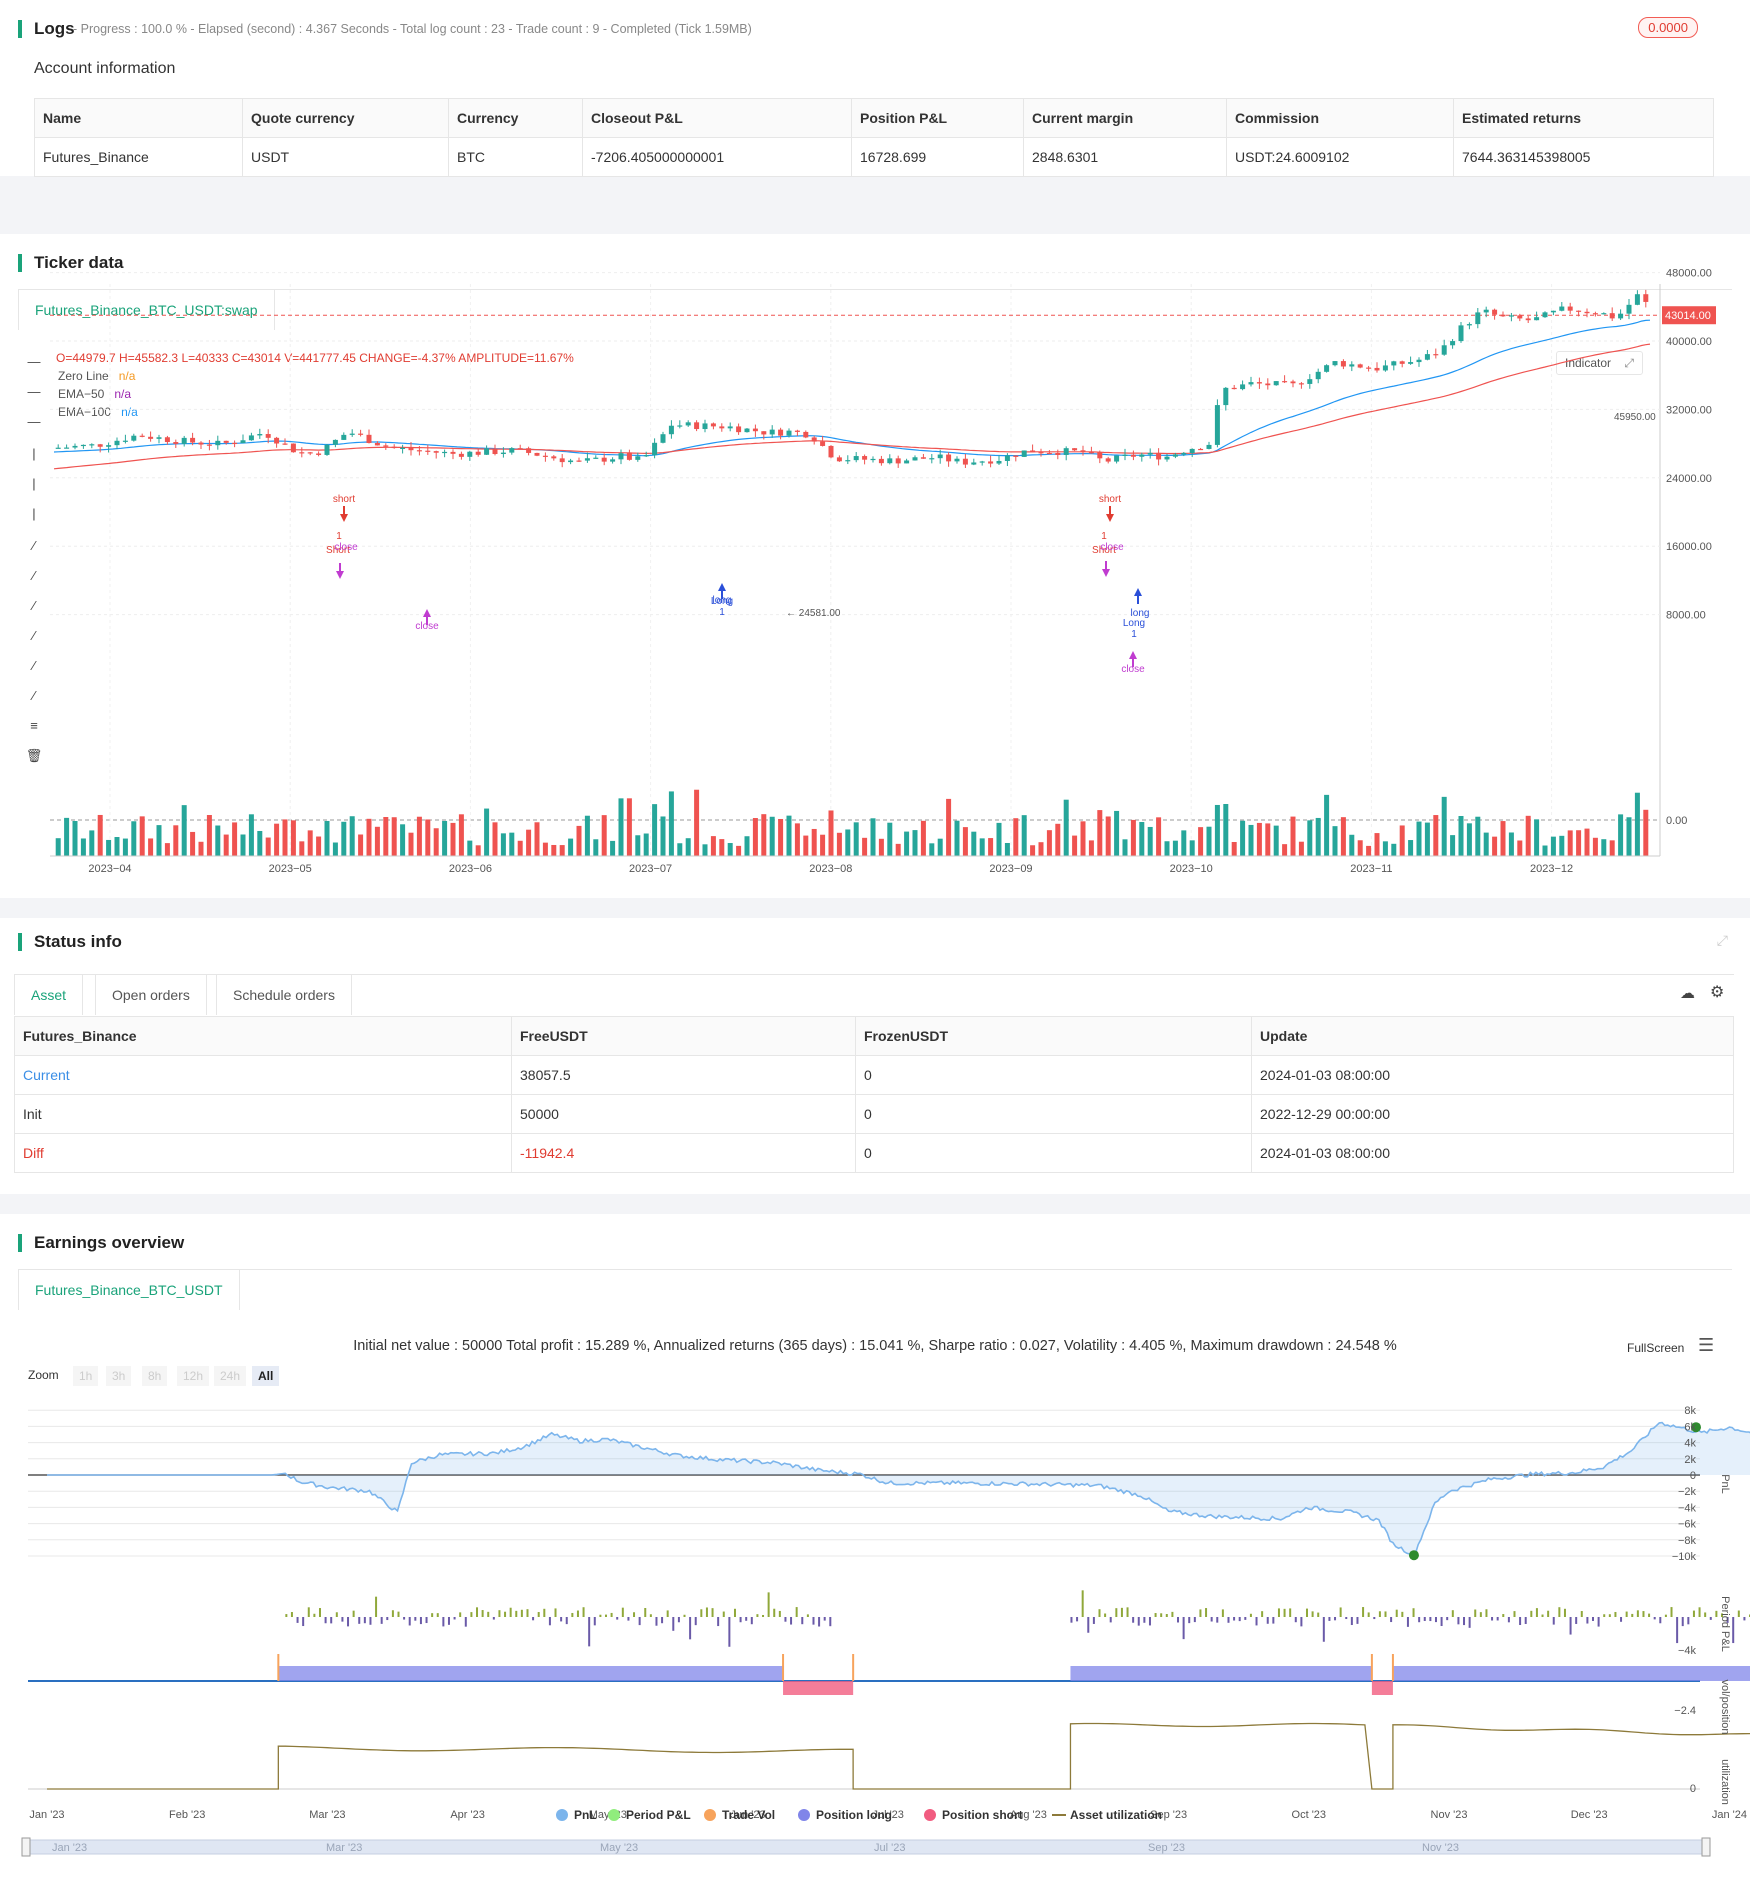 The height and width of the screenshot is (1892, 1750). What do you see at coordinates (34, 483) in the screenshot?
I see `vertical-ray-icon: |` at bounding box center [34, 483].